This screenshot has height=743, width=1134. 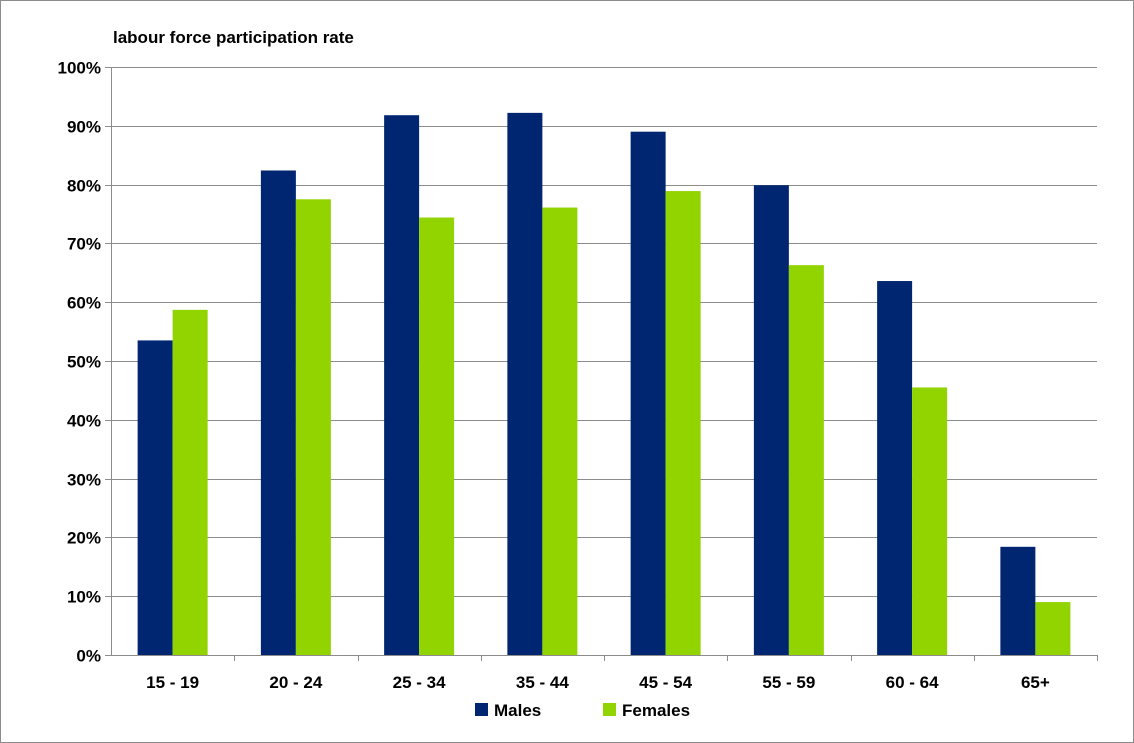 What do you see at coordinates (84, 303) in the screenshot?
I see `y-tick-label: 60%` at bounding box center [84, 303].